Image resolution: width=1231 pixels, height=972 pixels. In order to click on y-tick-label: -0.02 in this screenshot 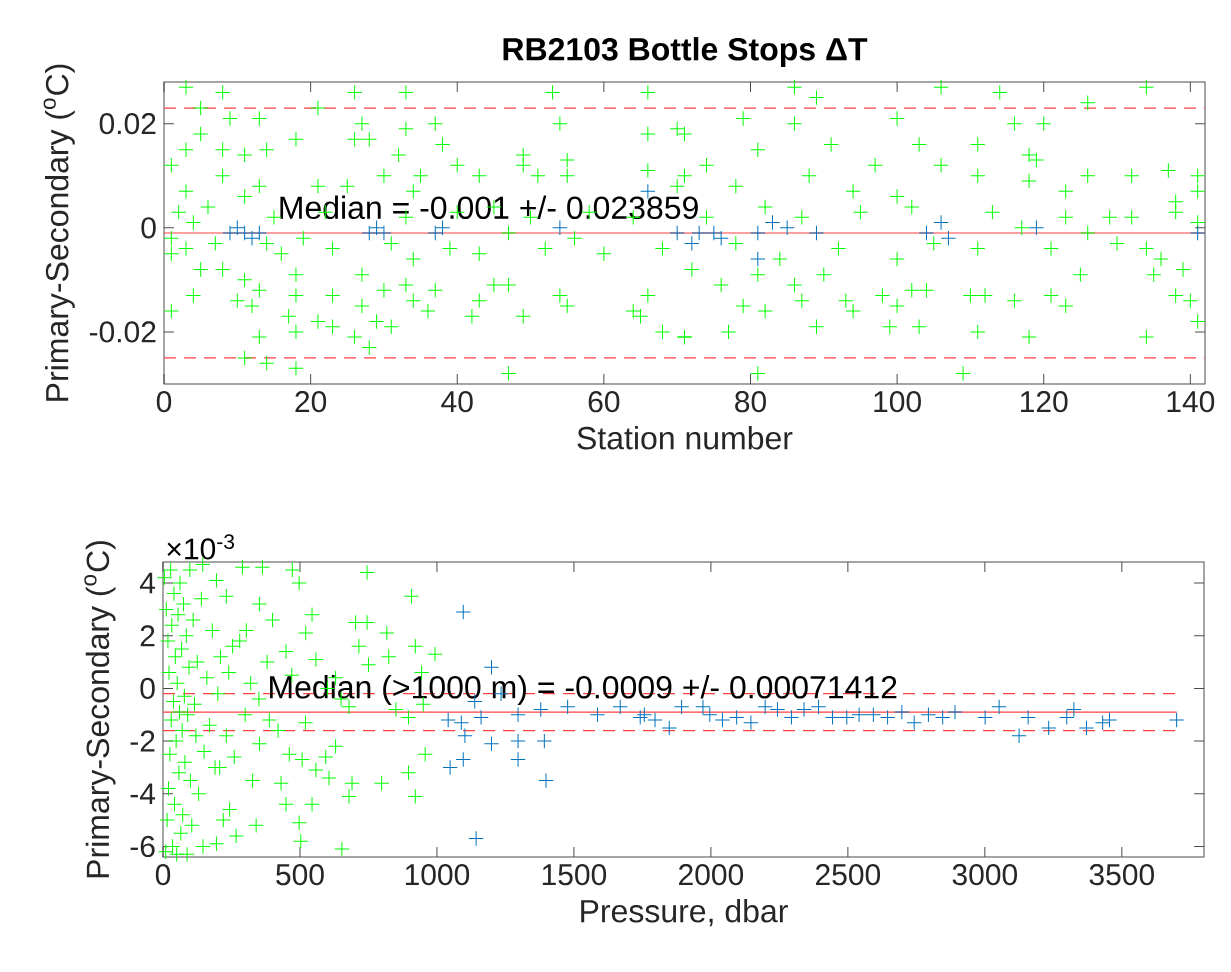, I will do `click(122, 332)`.